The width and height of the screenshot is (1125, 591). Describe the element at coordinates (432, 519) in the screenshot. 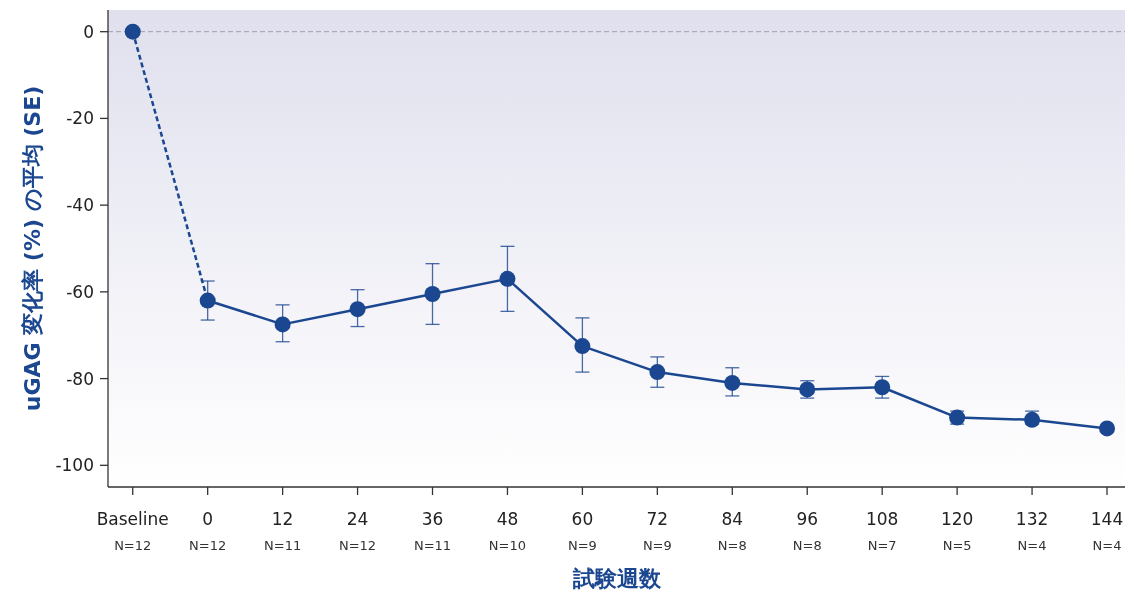

I see `x-tick-label: 36` at that location.